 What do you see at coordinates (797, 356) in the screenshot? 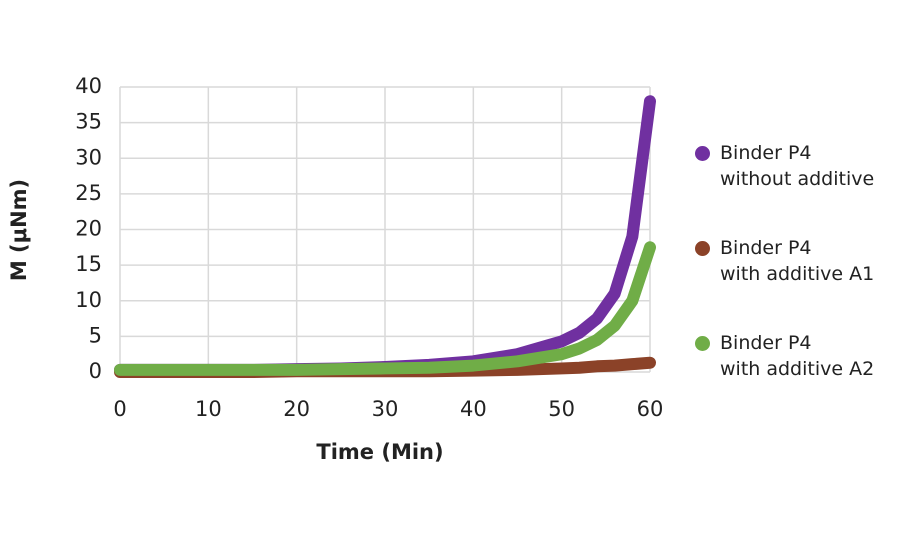
I see `legend-label: Binder P4 with additive A2` at bounding box center [797, 356].